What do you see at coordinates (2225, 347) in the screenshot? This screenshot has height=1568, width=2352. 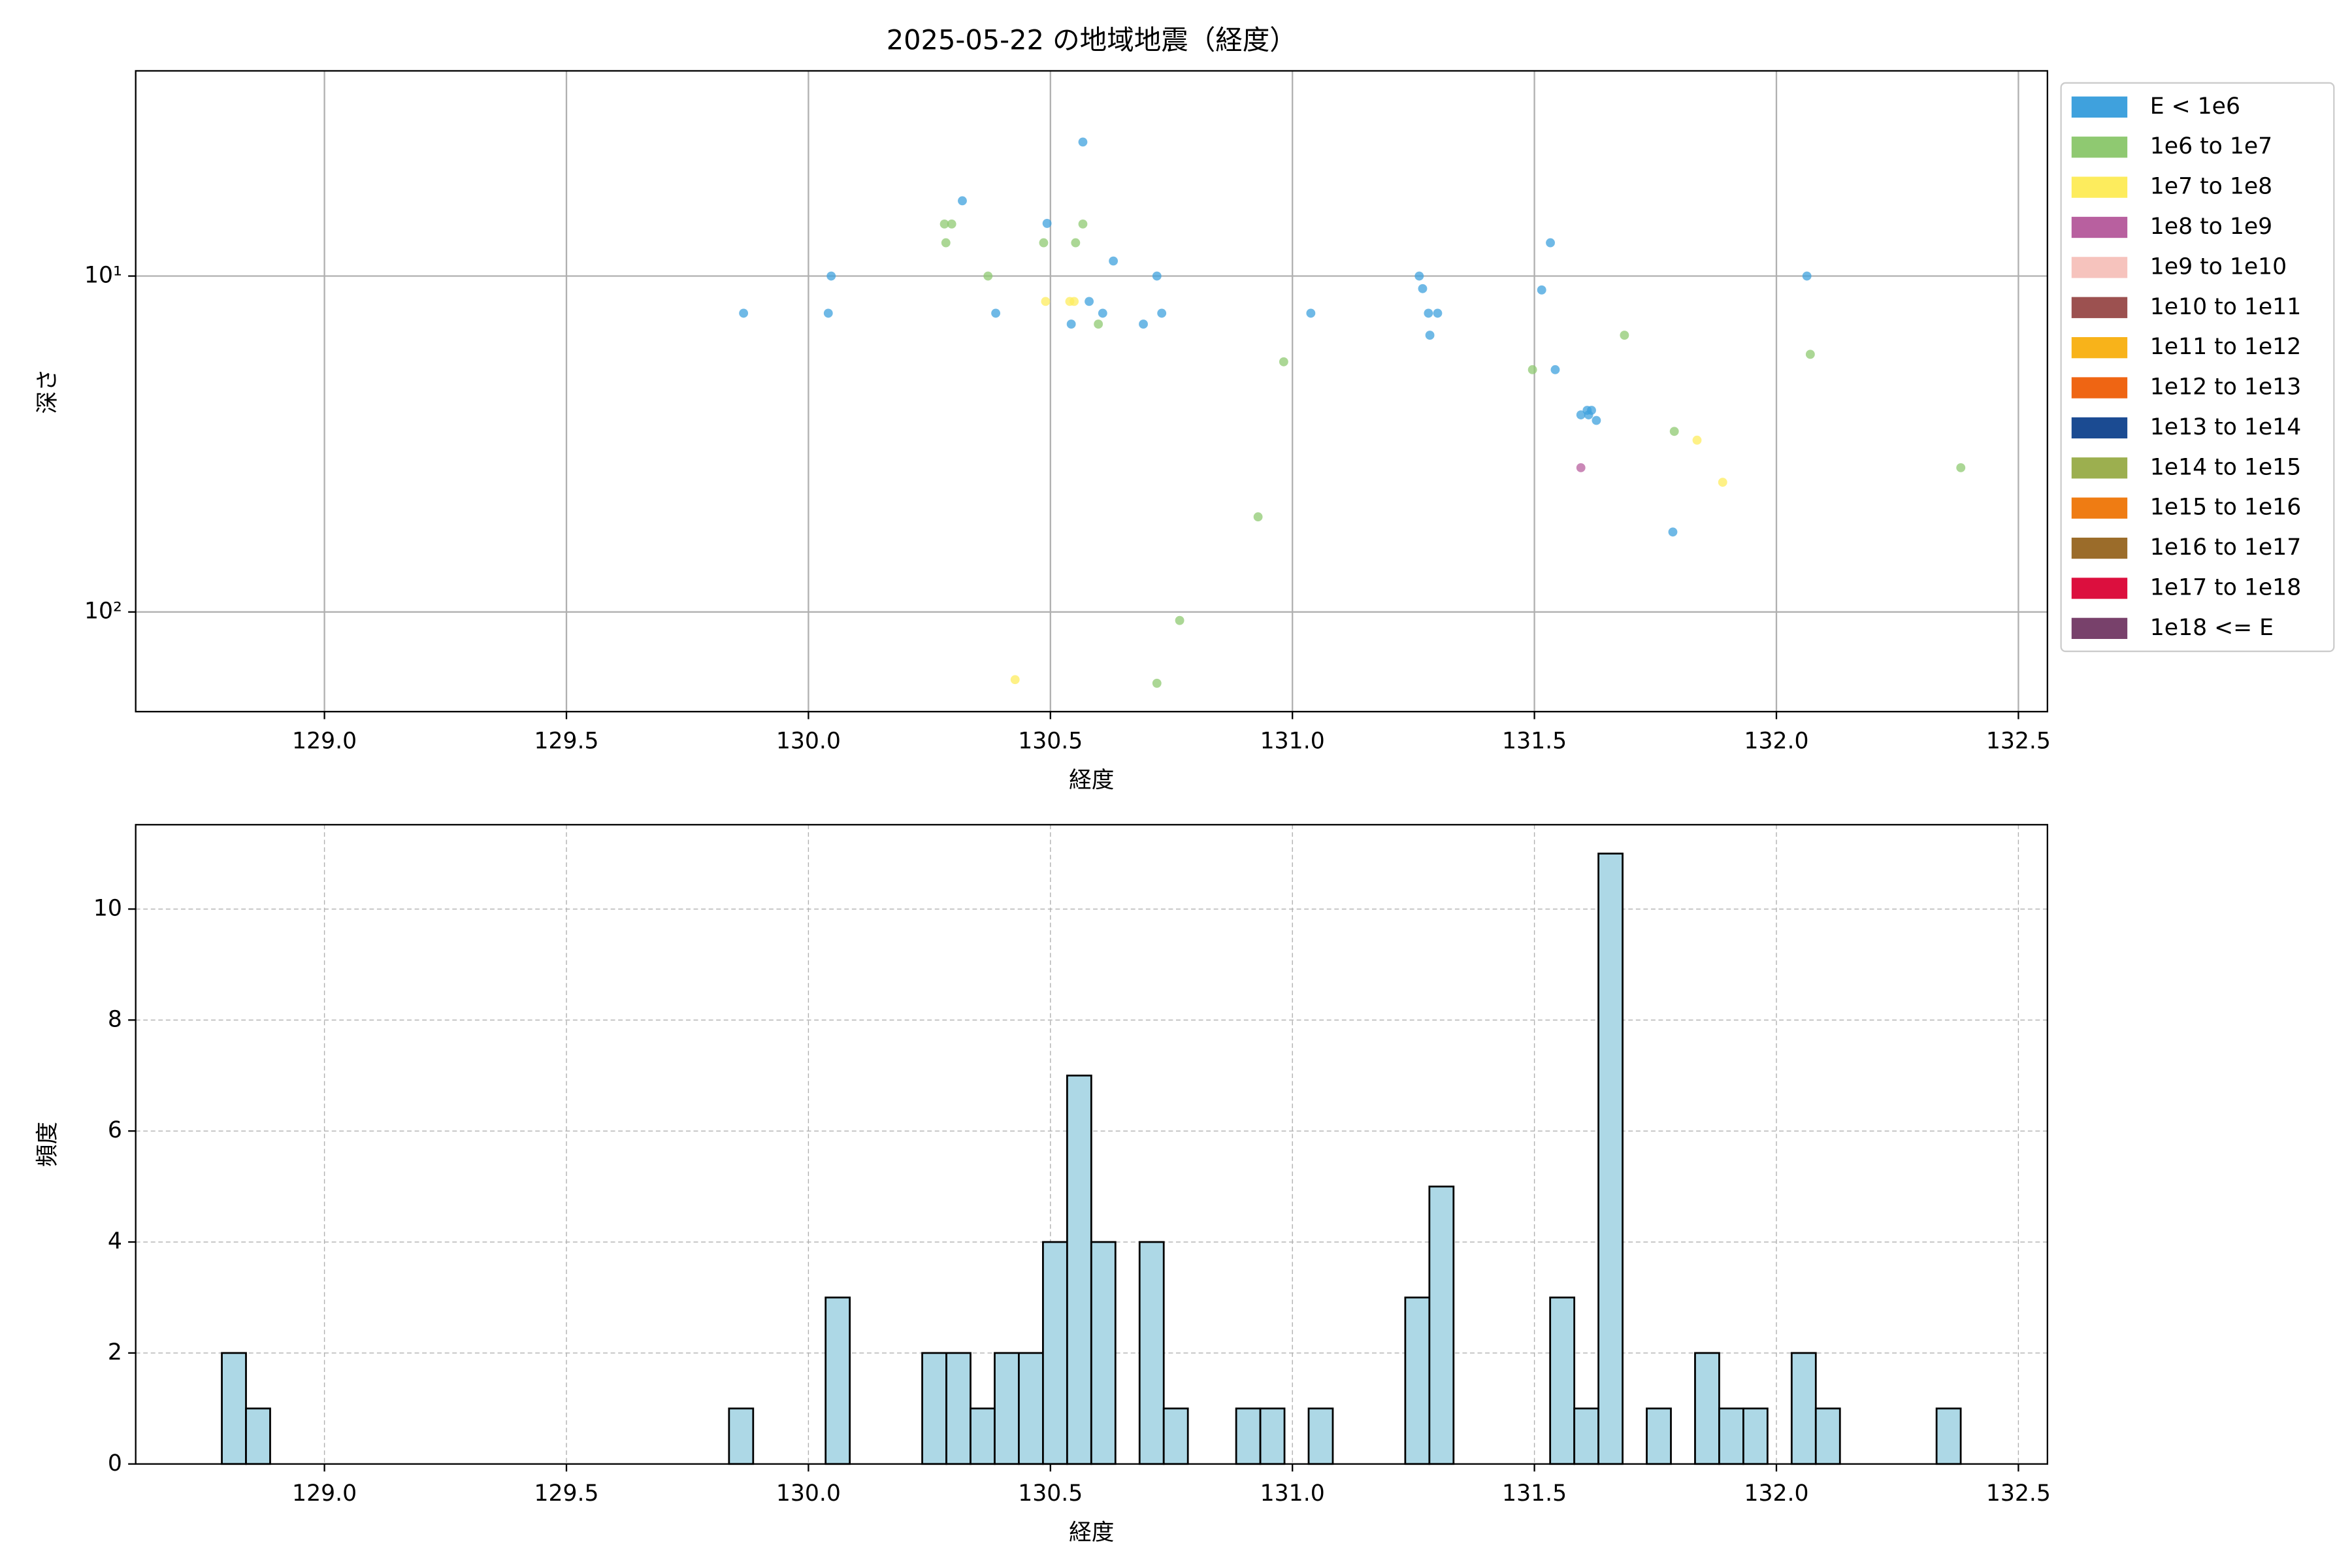 I see `legend-label: 1e11 to 1e12` at bounding box center [2225, 347].